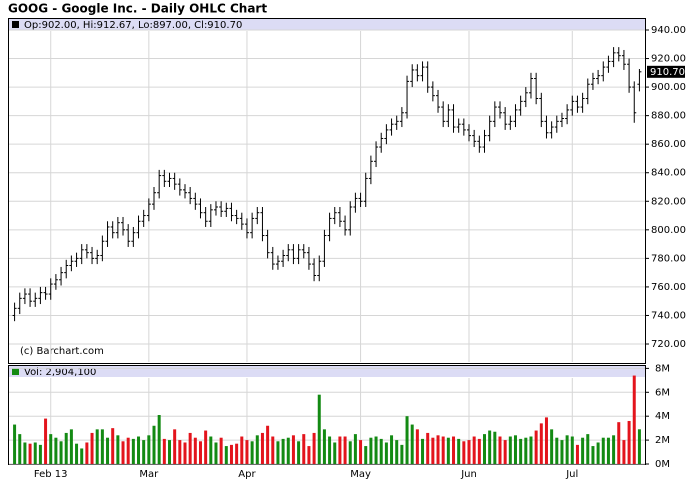 This screenshot has height=503, width=688. I want to click on x-tick-label: Mar, so click(149, 474).